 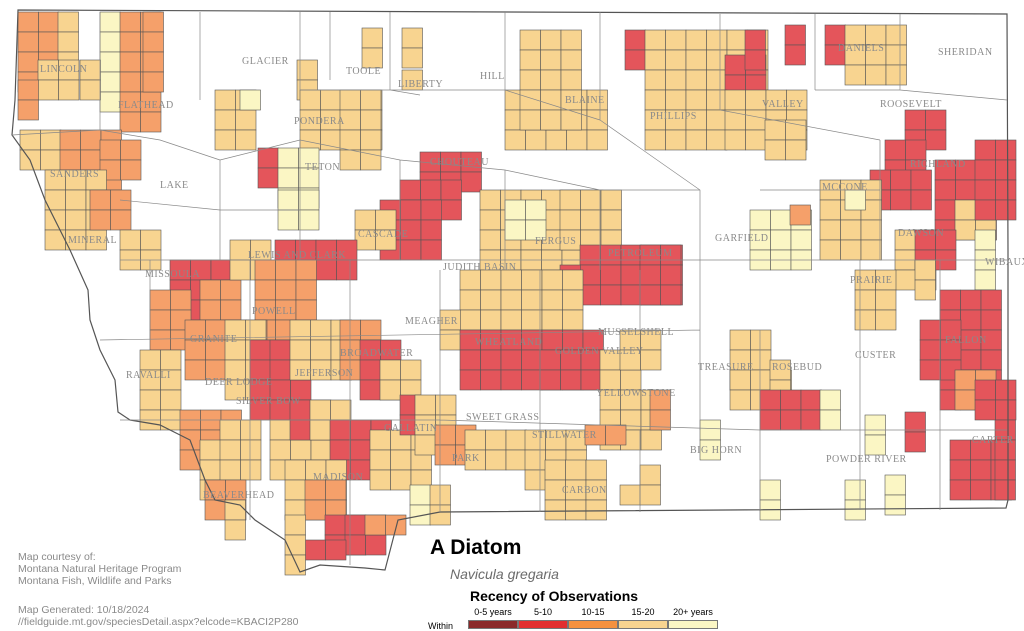 I want to click on credit-line-3: Montana Fish, Wildlife and Parks, so click(x=95, y=581).